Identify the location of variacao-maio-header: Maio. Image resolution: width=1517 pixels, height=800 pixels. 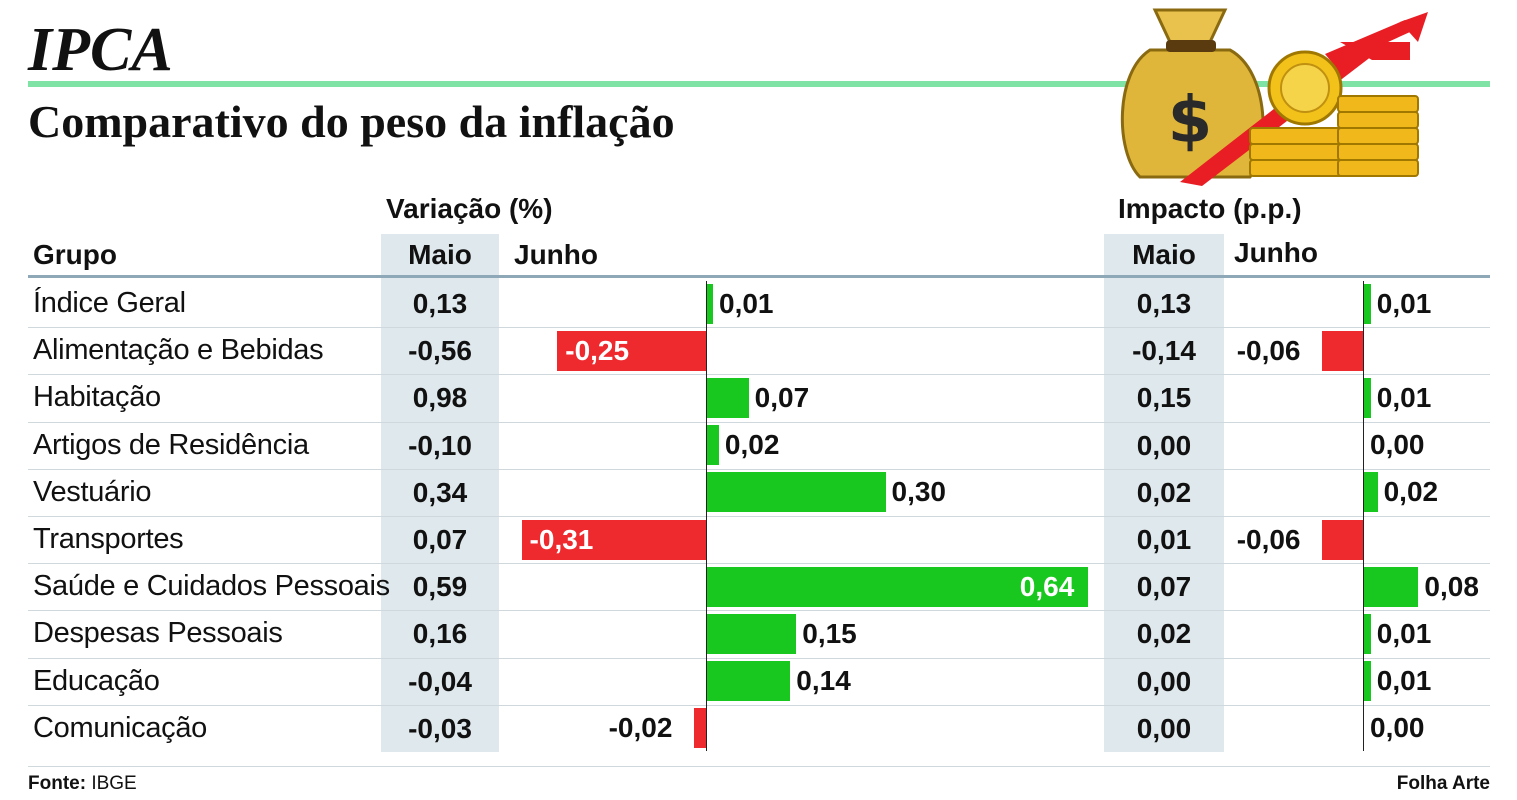
(440, 254).